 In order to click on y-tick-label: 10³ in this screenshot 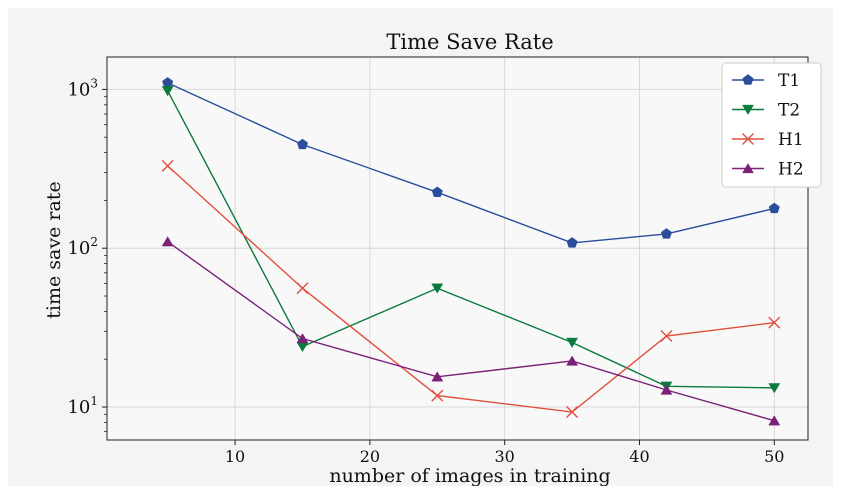, I will do `click(82, 88)`.